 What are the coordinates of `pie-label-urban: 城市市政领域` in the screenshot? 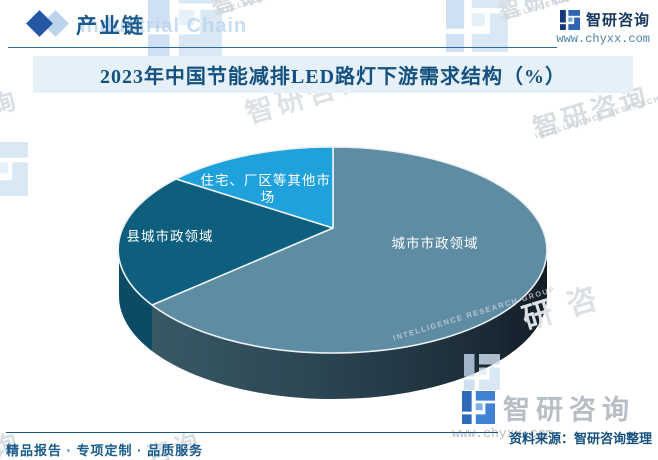 It's located at (435, 243).